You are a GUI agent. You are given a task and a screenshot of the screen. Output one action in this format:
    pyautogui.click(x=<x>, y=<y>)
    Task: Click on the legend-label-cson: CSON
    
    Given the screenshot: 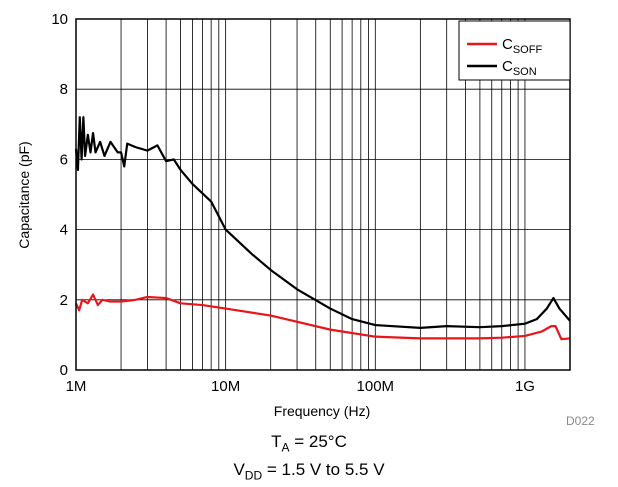 What is the action you would take?
    pyautogui.click(x=519, y=68)
    